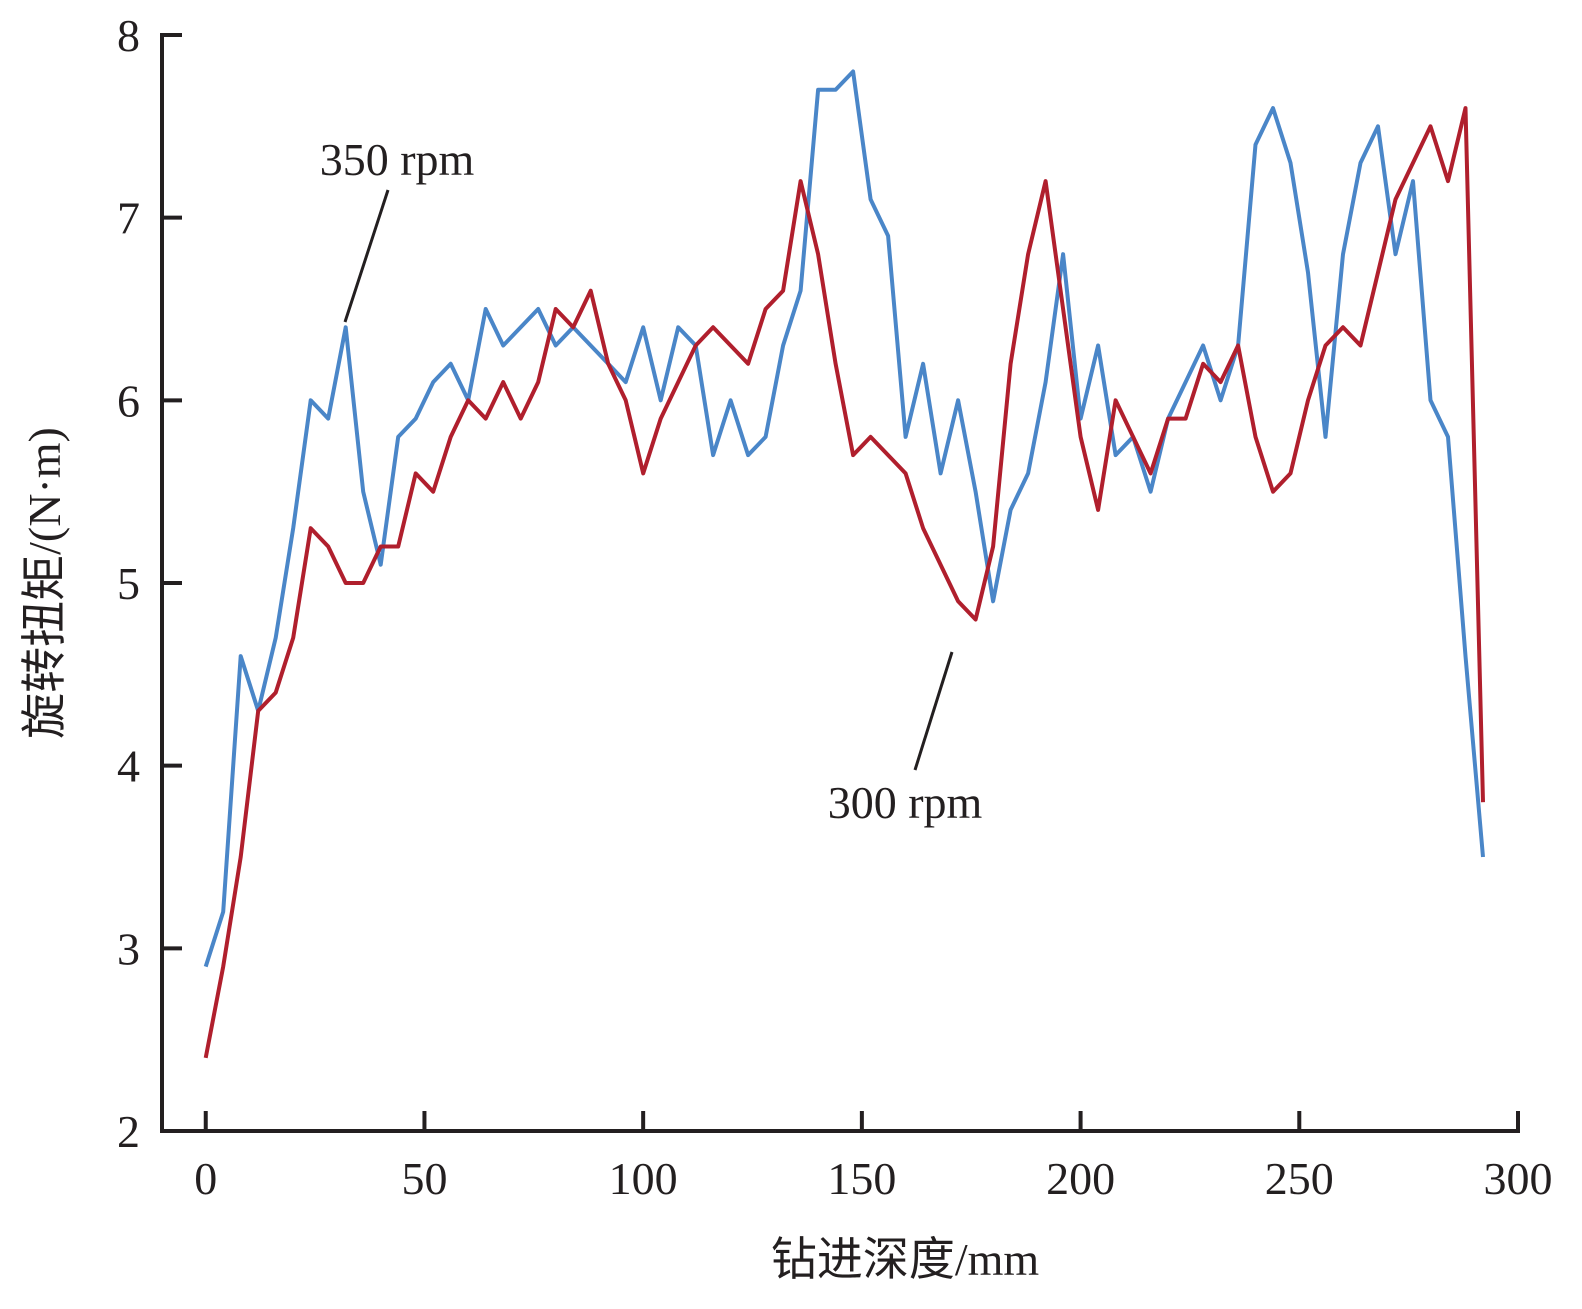 The width and height of the screenshot is (1582, 1309). I want to click on annotation: 300 rpm, so click(905, 802).